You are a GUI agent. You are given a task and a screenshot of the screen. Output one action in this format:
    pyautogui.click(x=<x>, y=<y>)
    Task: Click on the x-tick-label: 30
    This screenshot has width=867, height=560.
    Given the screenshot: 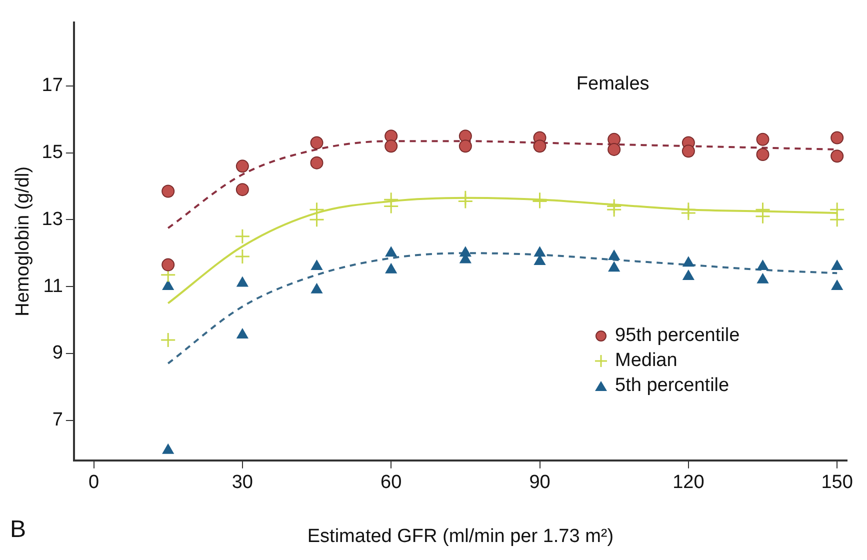 What is the action you would take?
    pyautogui.click(x=242, y=483)
    